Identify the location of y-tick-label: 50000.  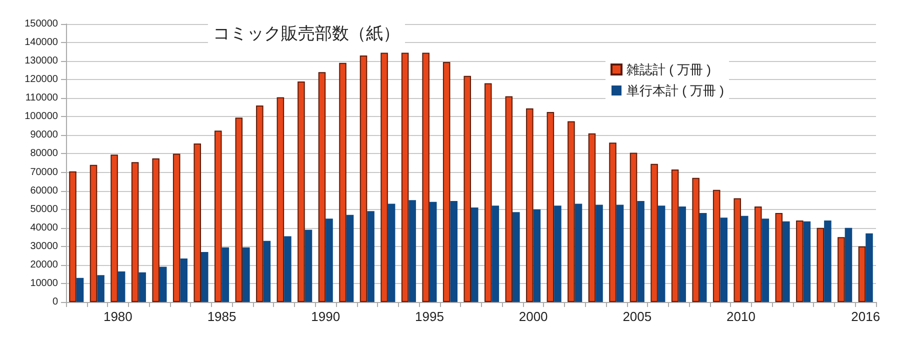
(44, 209).